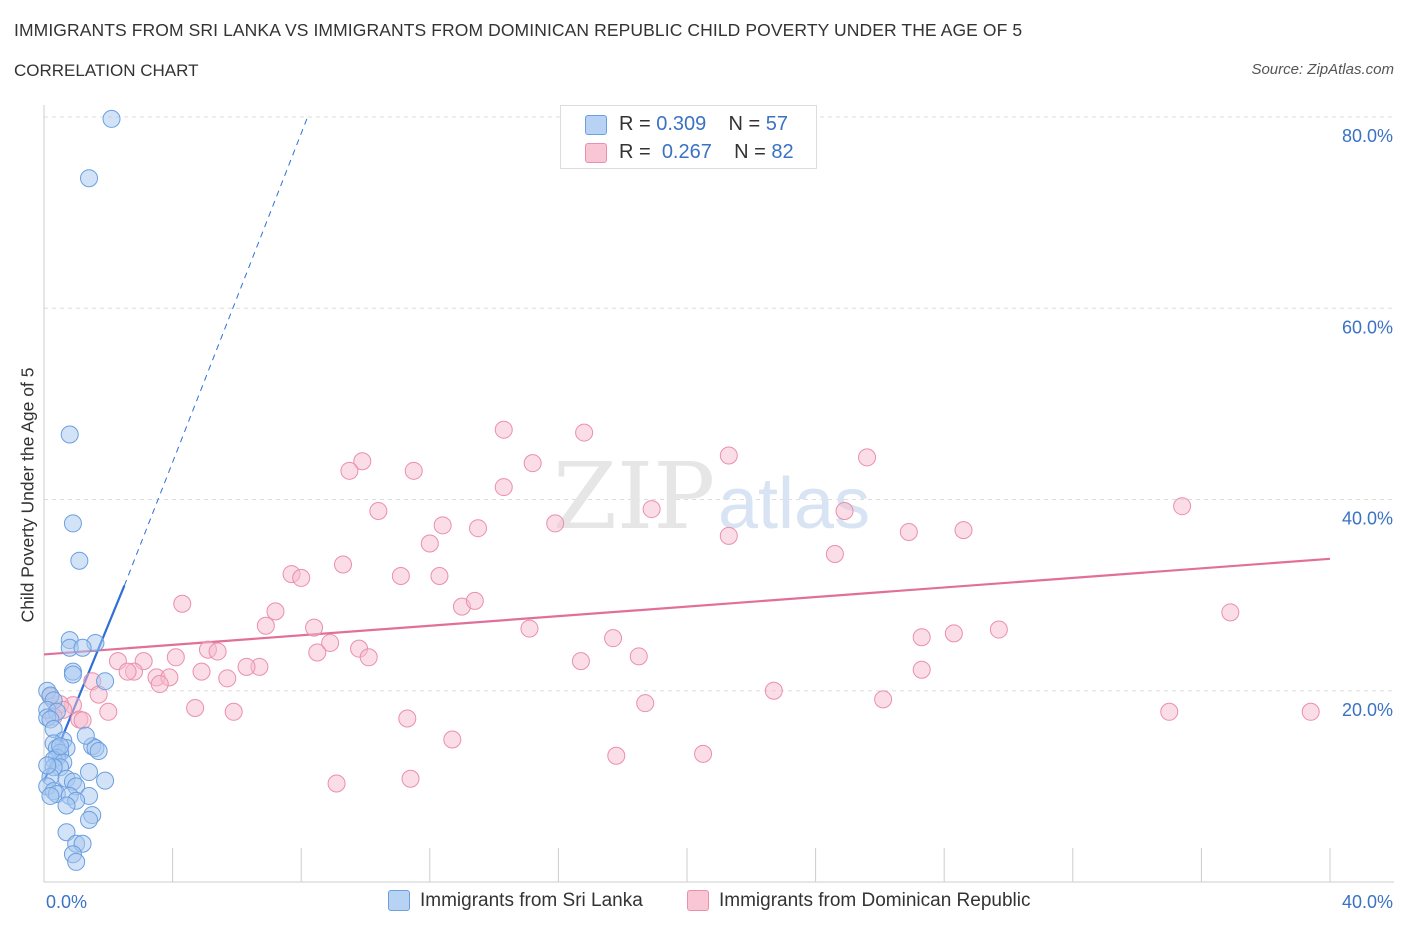 This screenshot has width=1406, height=930. Describe the element at coordinates (1367, 902) in the screenshot. I see `x-tick-label-max: 40.0%` at that location.